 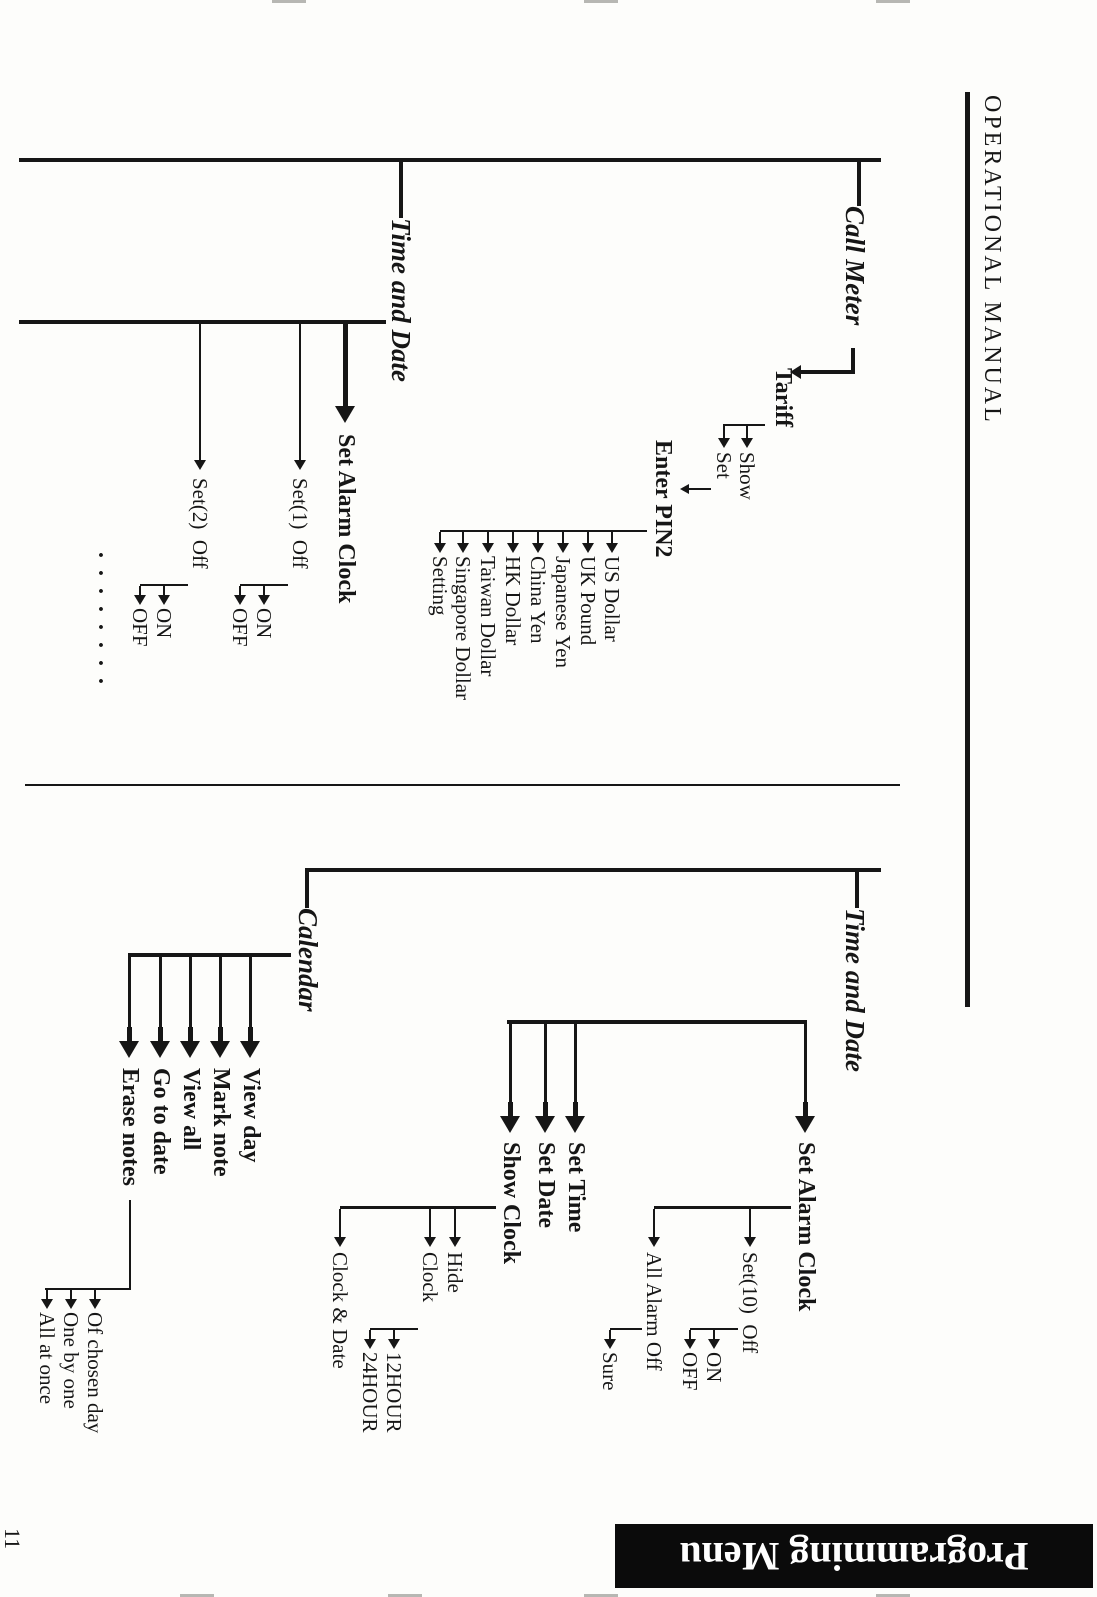 What do you see at coordinates (71, 1294) in the screenshot?
I see `one-by-one-line` at bounding box center [71, 1294].